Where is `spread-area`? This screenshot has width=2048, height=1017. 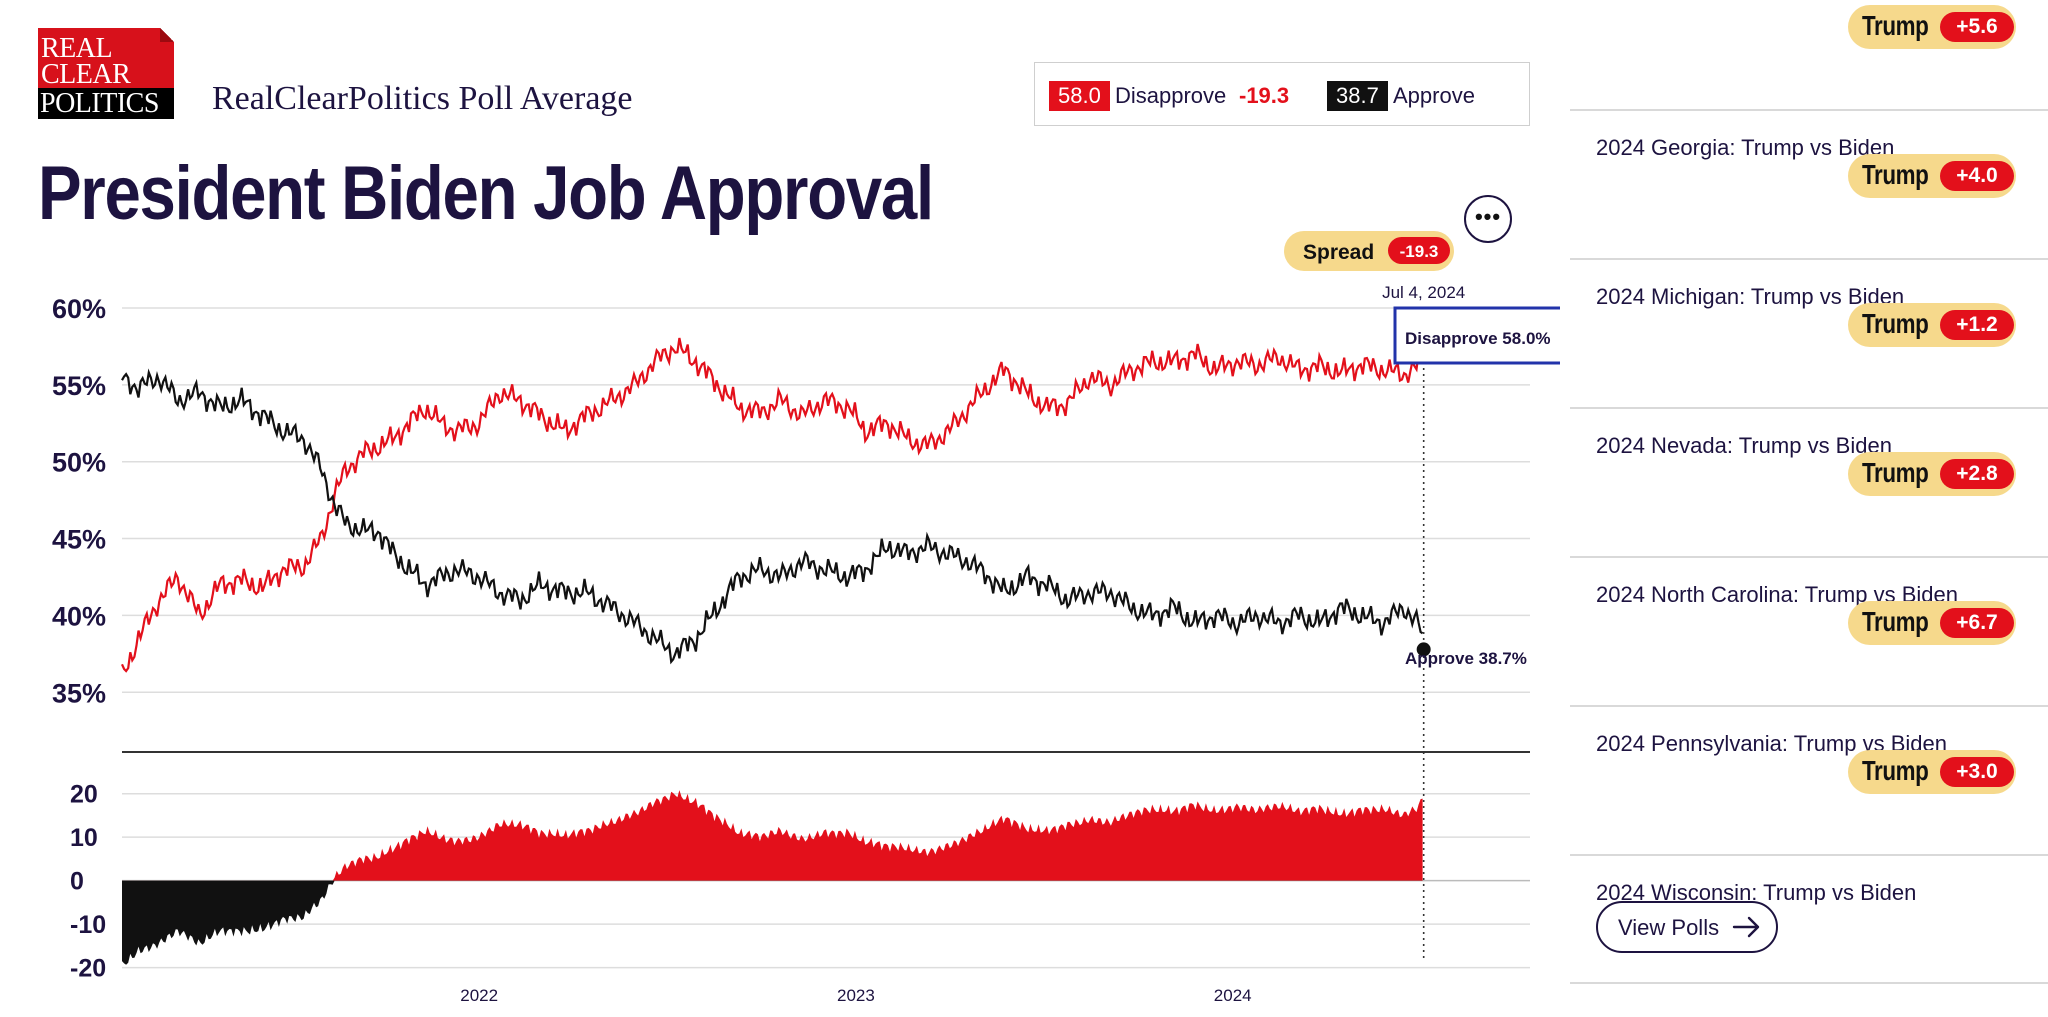 spread-area is located at coordinates (772, 877).